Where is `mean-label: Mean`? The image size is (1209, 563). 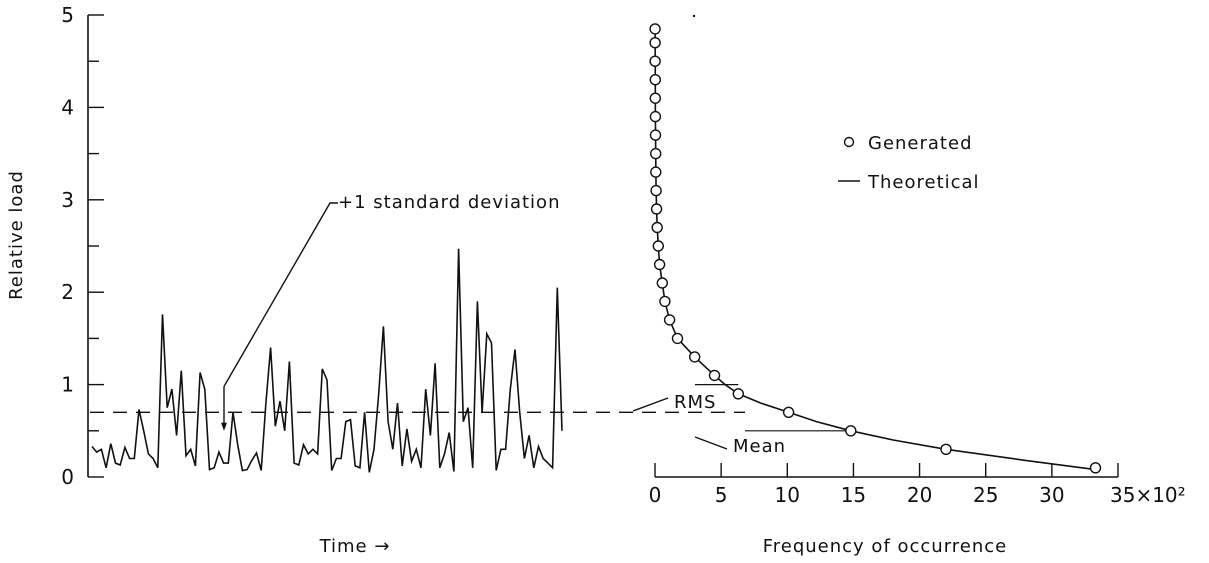 mean-label: Mean is located at coordinates (759, 446).